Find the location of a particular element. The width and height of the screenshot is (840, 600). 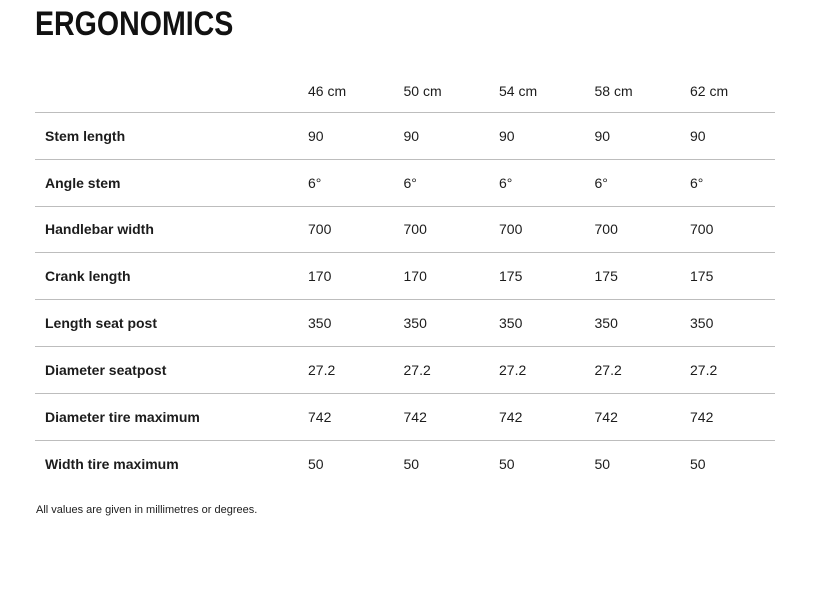

column-header: 46 cm is located at coordinates (327, 91).